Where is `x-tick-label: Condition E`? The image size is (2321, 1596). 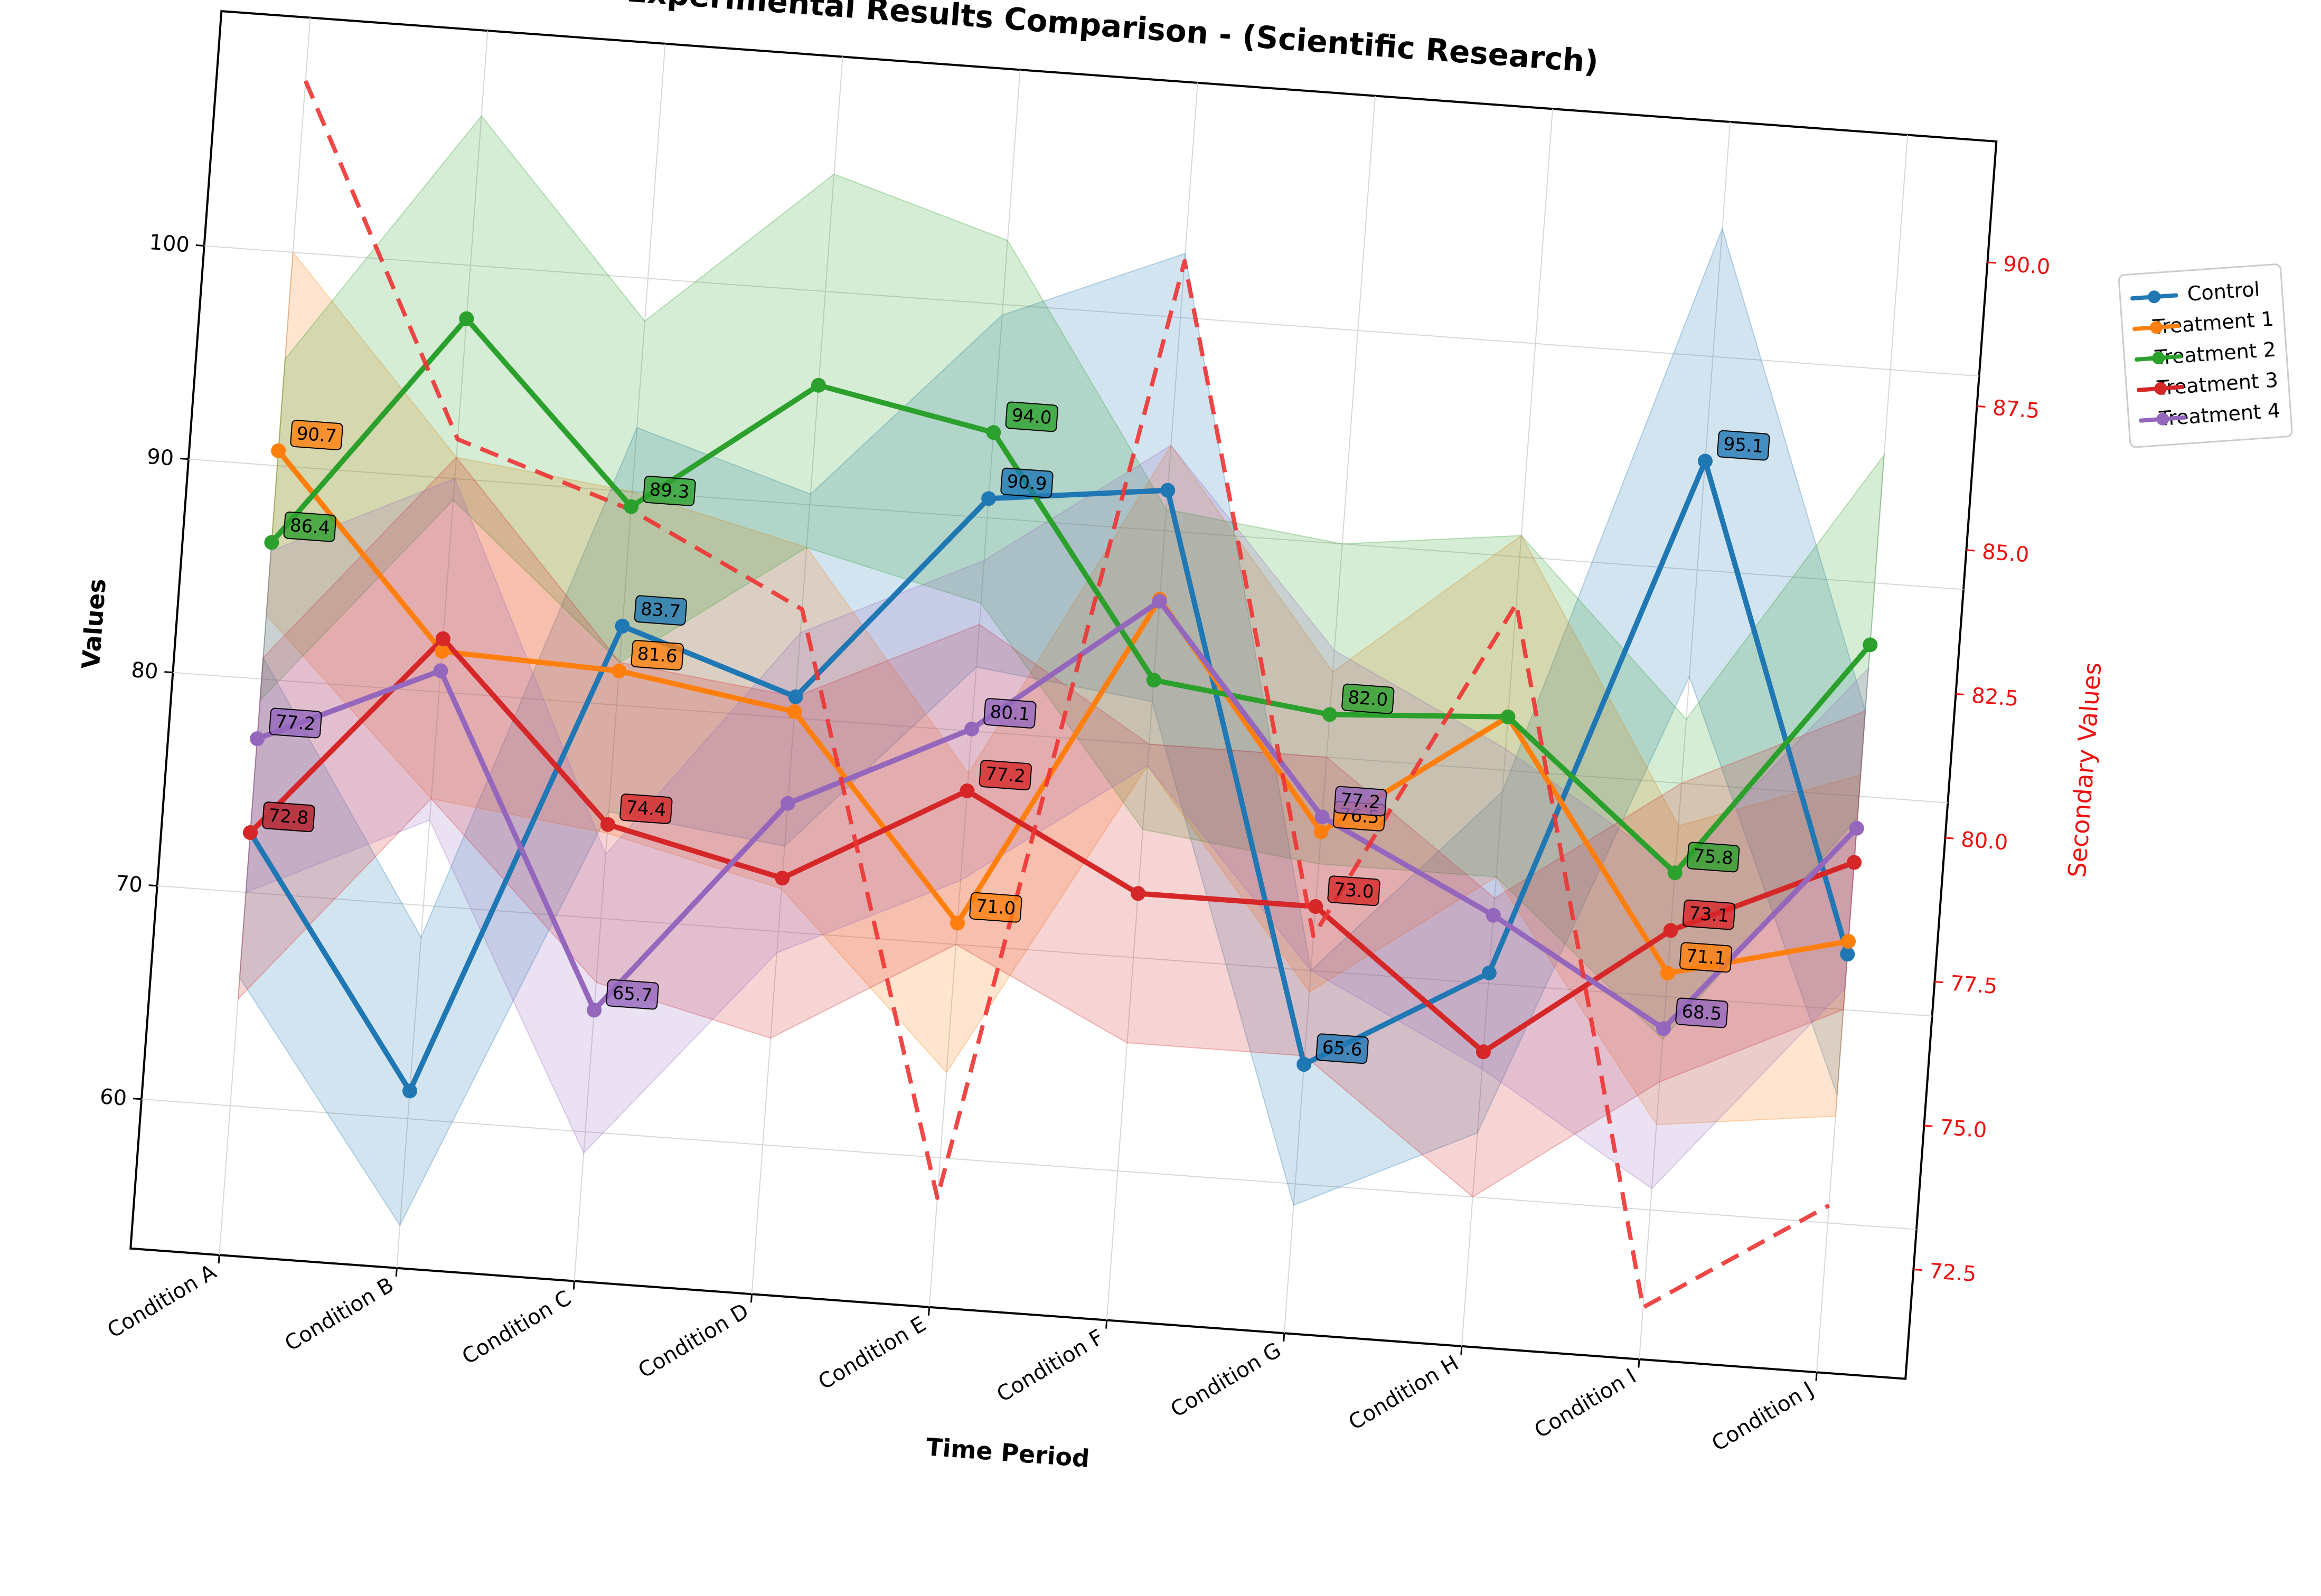 x-tick-label: Condition E is located at coordinates (873, 1353).